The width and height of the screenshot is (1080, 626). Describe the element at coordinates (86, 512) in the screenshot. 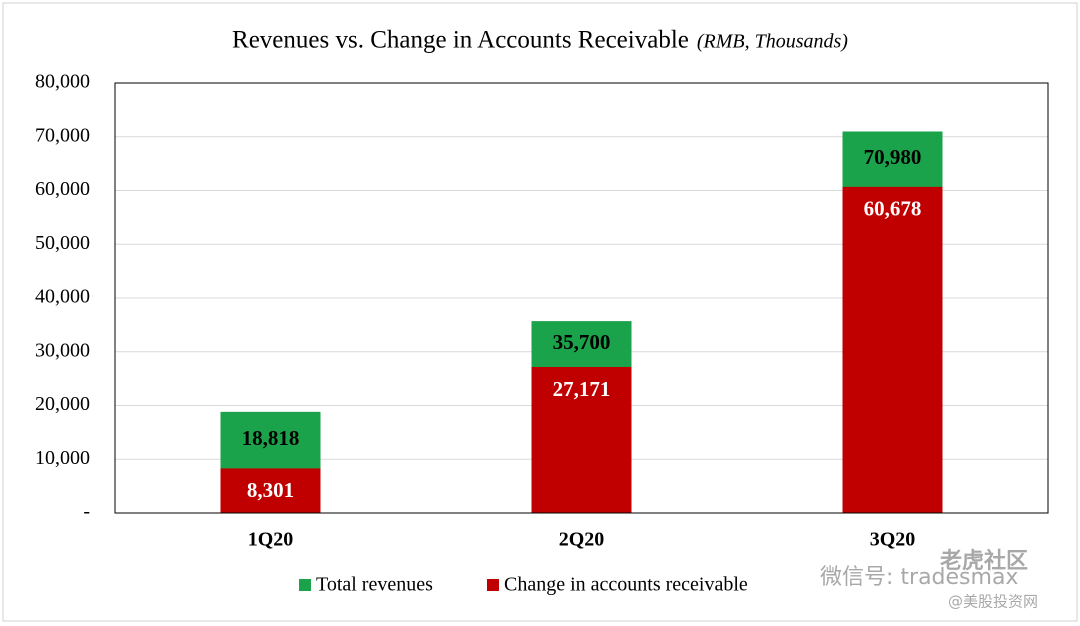

I see `y-tick-label: -` at that location.